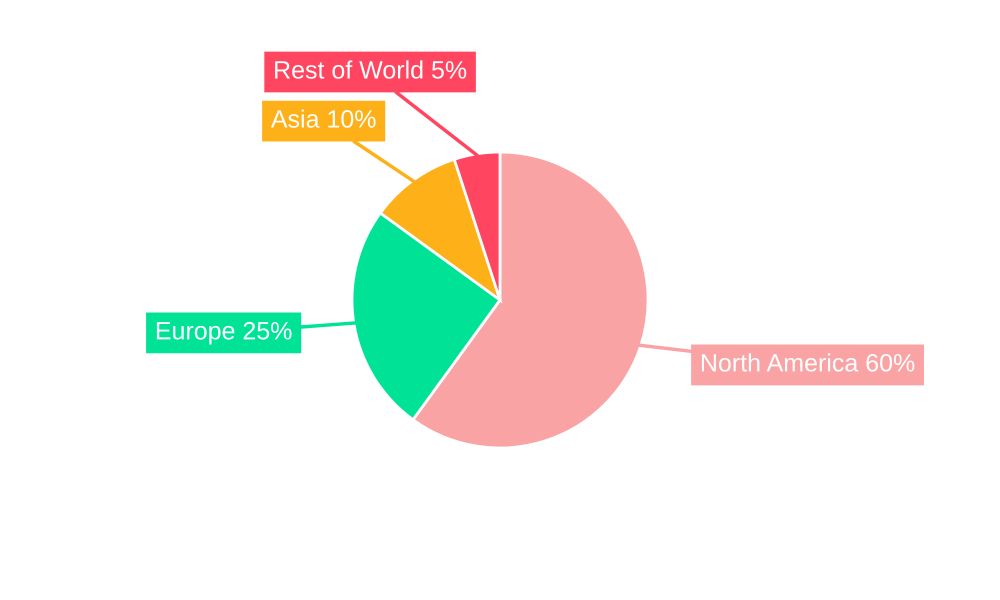  Describe the element at coordinates (323, 118) in the screenshot. I see `slice-label: Asia 10%` at that location.